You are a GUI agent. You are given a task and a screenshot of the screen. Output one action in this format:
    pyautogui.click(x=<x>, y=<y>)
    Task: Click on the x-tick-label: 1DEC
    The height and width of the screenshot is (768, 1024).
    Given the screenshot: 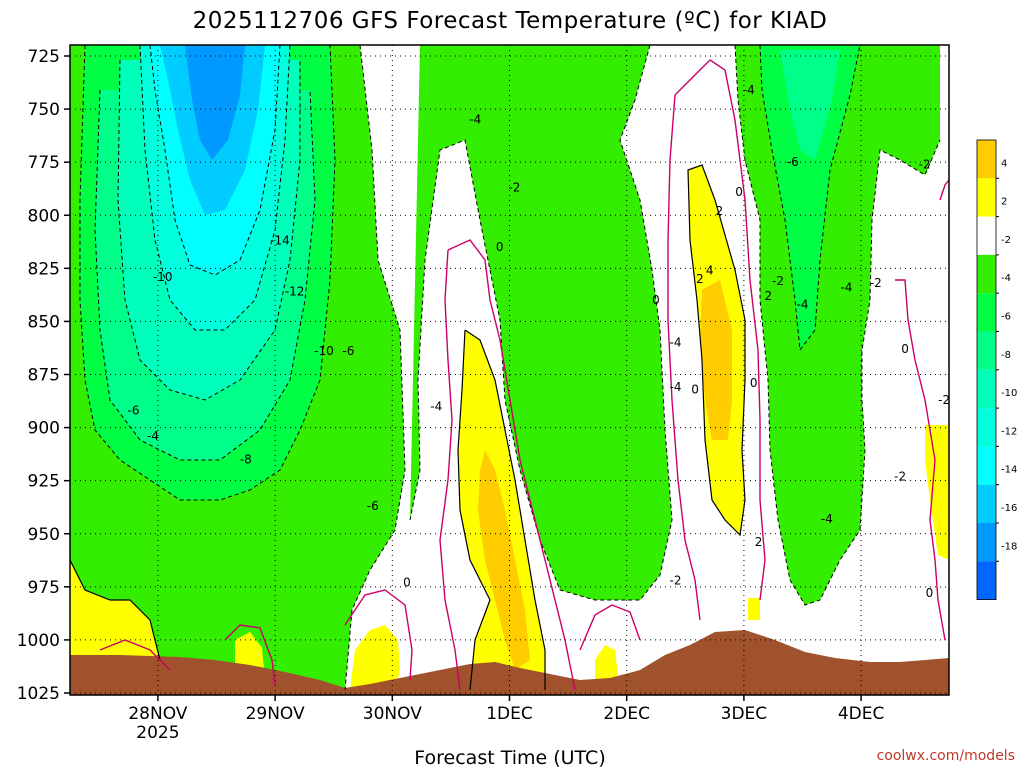 What is the action you would take?
    pyautogui.click(x=509, y=714)
    